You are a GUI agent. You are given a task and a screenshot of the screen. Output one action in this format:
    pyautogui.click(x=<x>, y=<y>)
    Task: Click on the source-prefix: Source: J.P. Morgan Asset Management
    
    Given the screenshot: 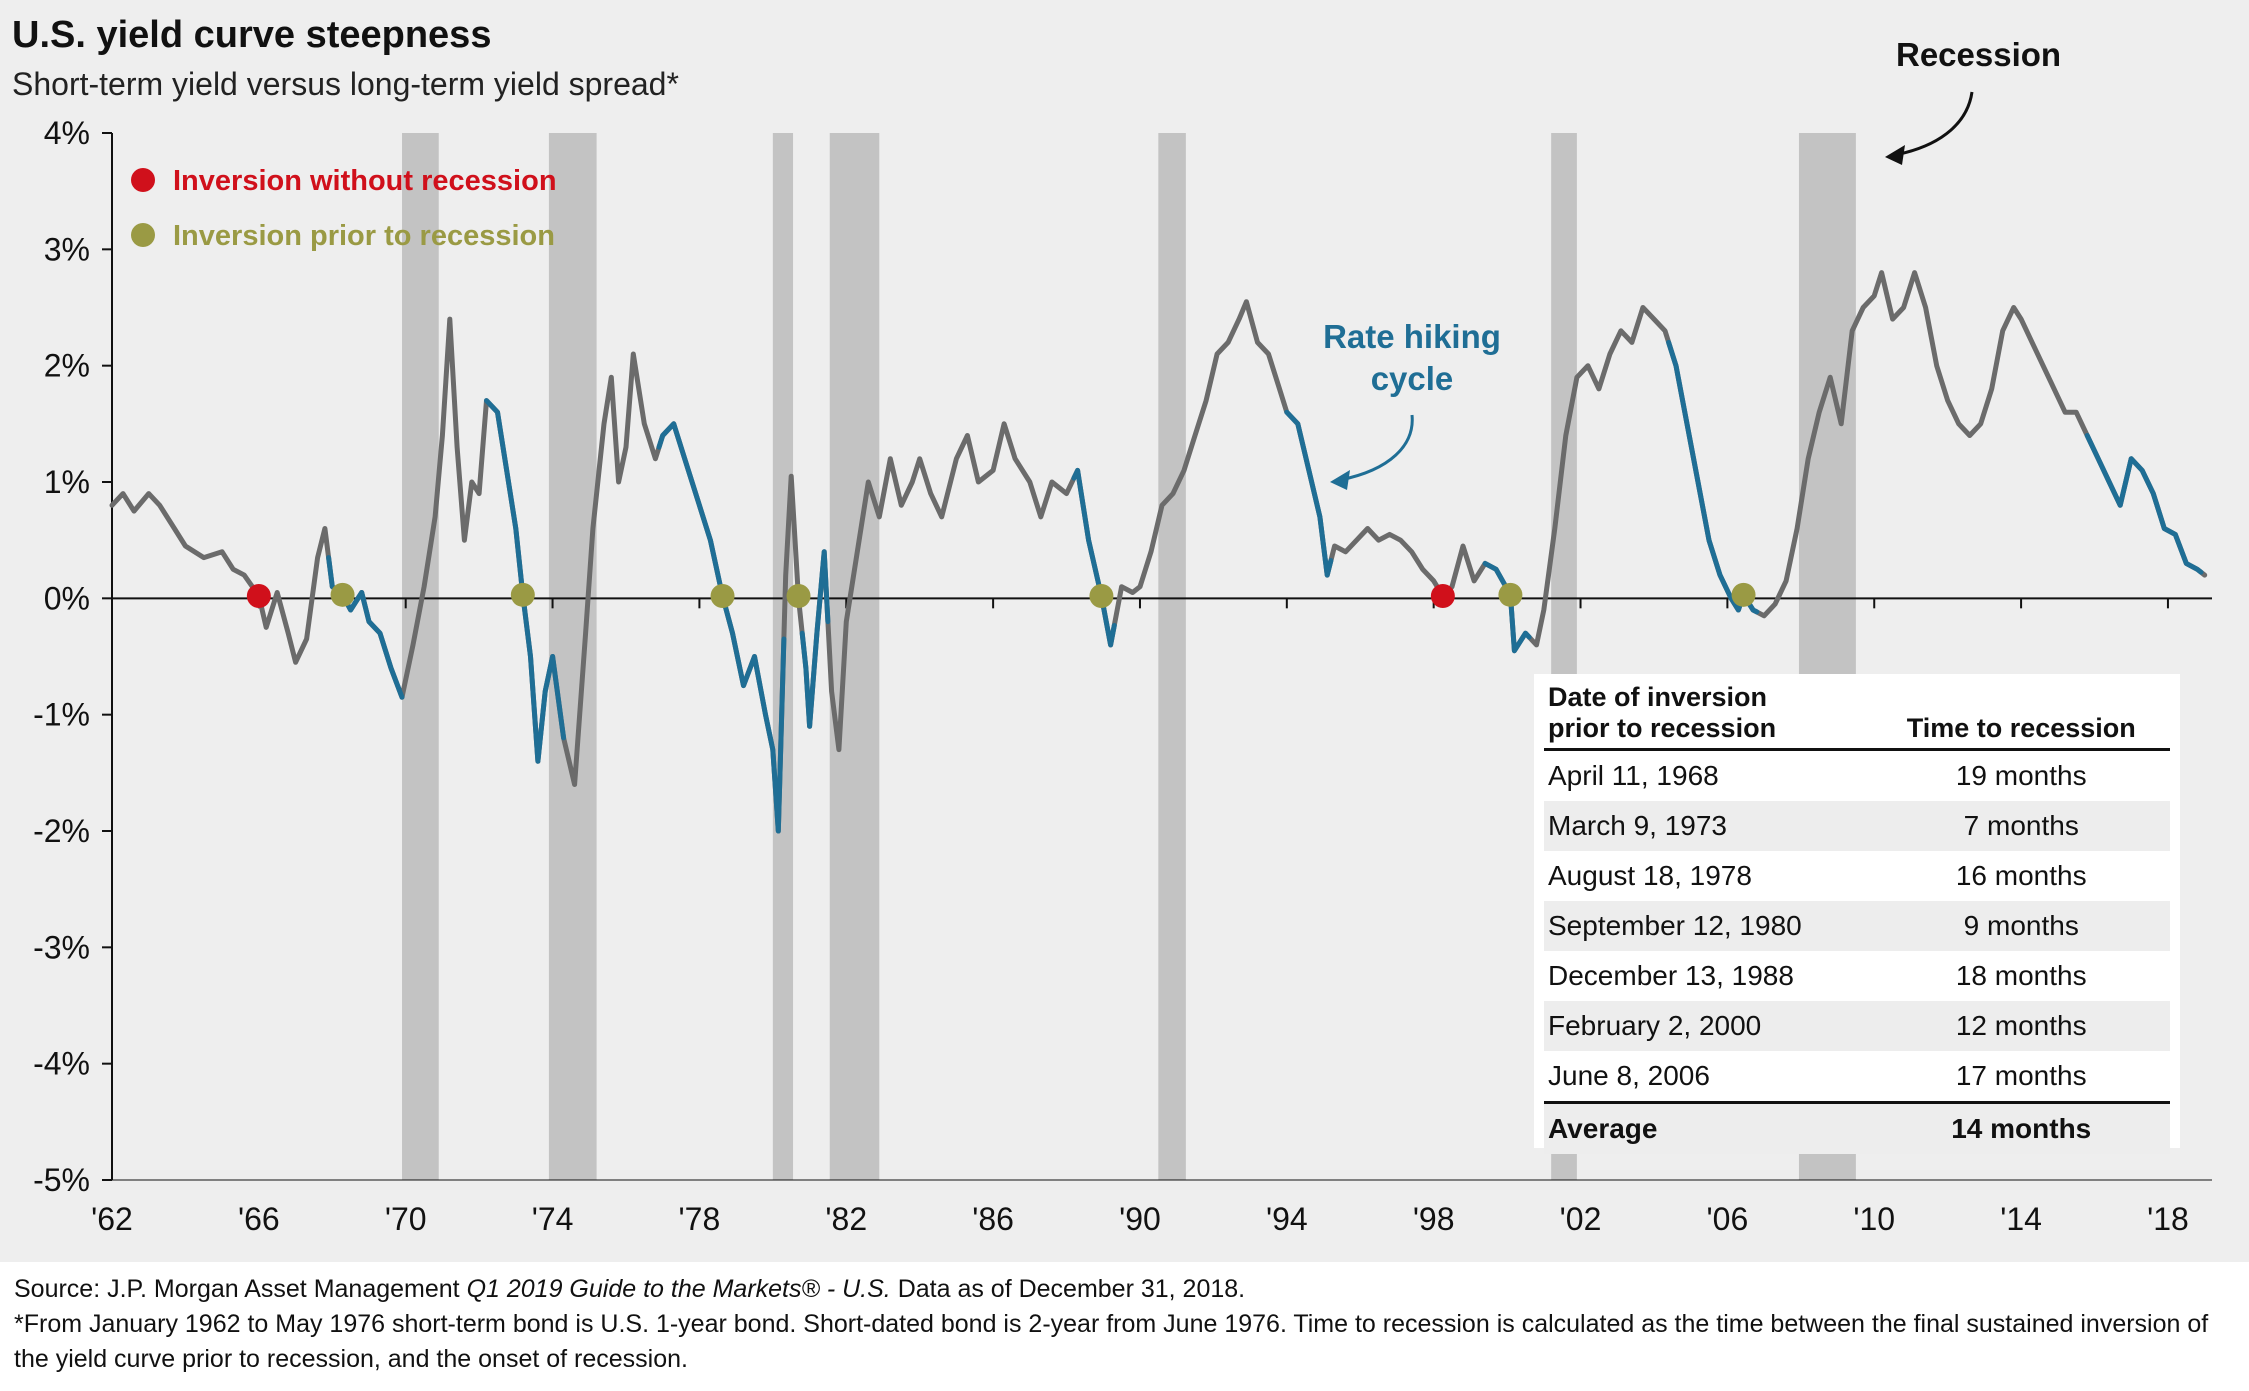 What is the action you would take?
    pyautogui.click(x=240, y=1289)
    